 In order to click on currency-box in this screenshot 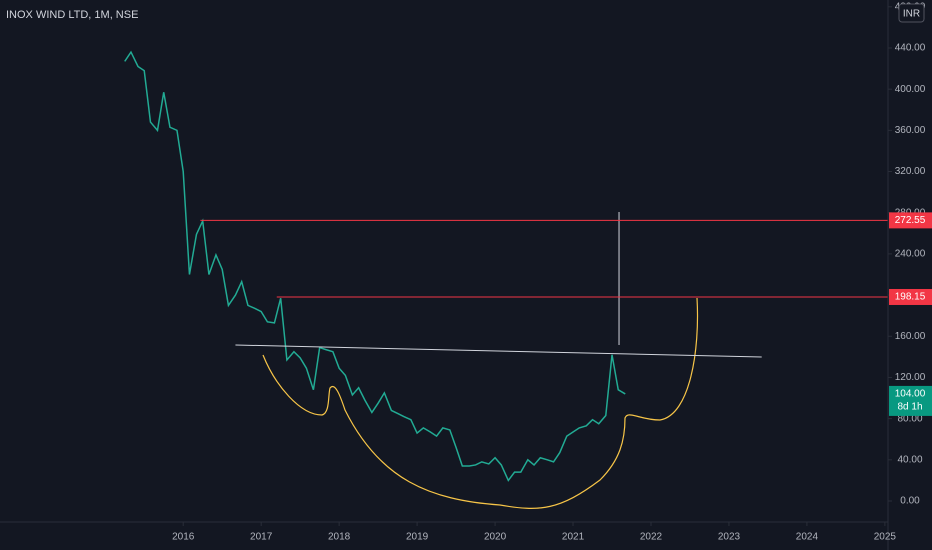, I will do `click(911, 13)`.